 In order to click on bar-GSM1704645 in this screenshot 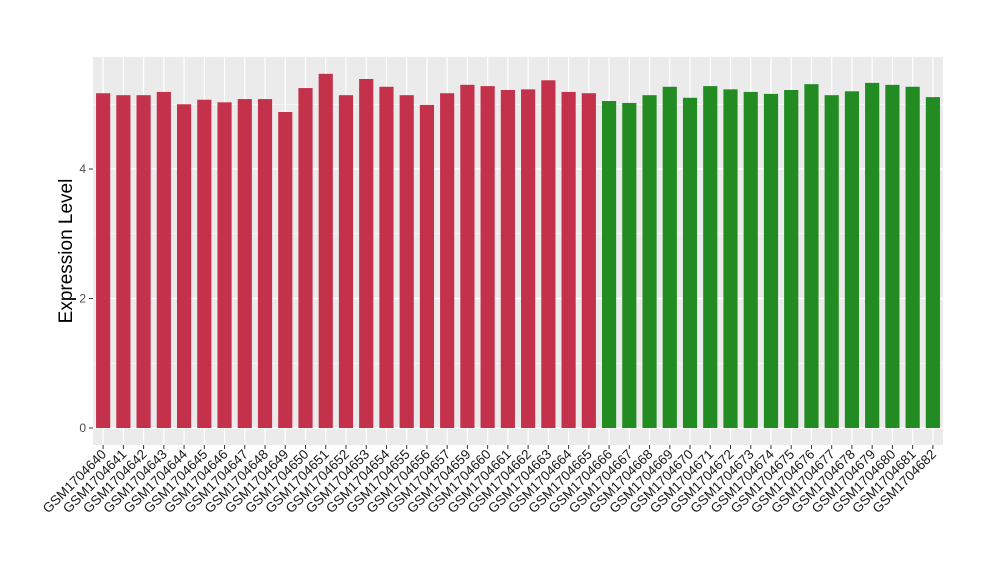, I will do `click(204, 263)`.